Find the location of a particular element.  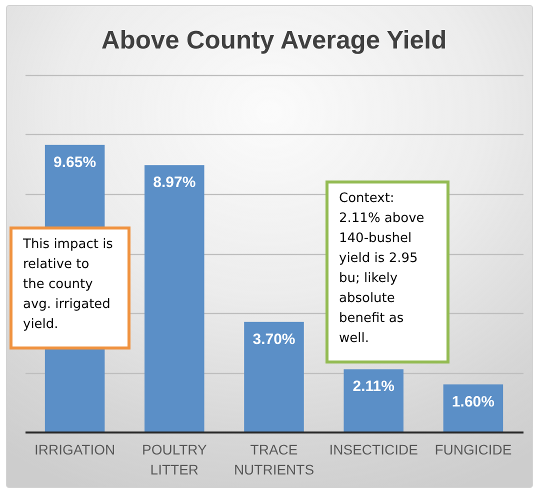

data-label: 8.97% is located at coordinates (174, 183).